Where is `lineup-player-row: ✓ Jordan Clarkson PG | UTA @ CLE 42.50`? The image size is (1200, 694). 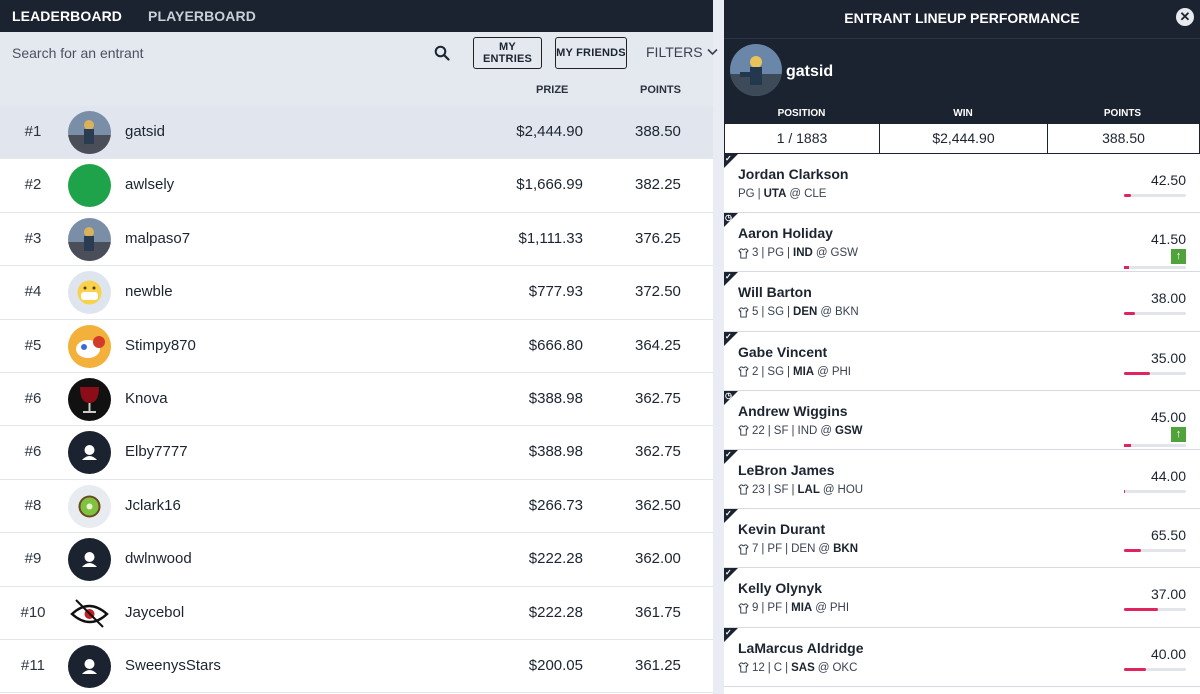 lineup-player-row: ✓ Jordan Clarkson PG | UTA @ CLE 42.50 is located at coordinates (962, 184).